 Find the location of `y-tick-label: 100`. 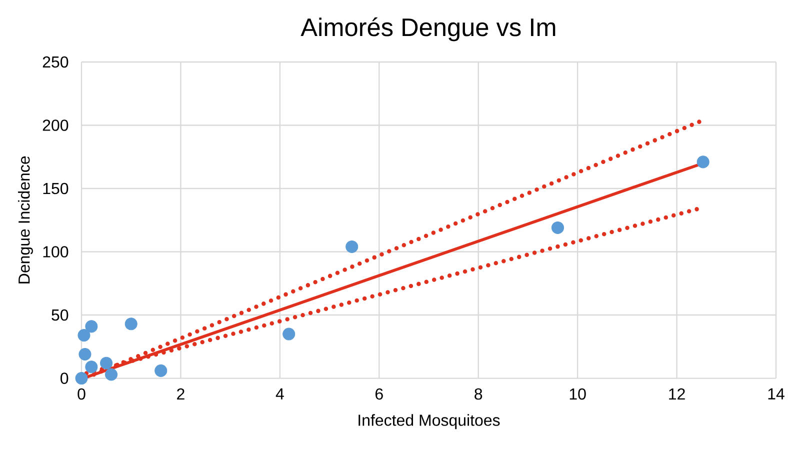

y-tick-label: 100 is located at coordinates (55, 252).